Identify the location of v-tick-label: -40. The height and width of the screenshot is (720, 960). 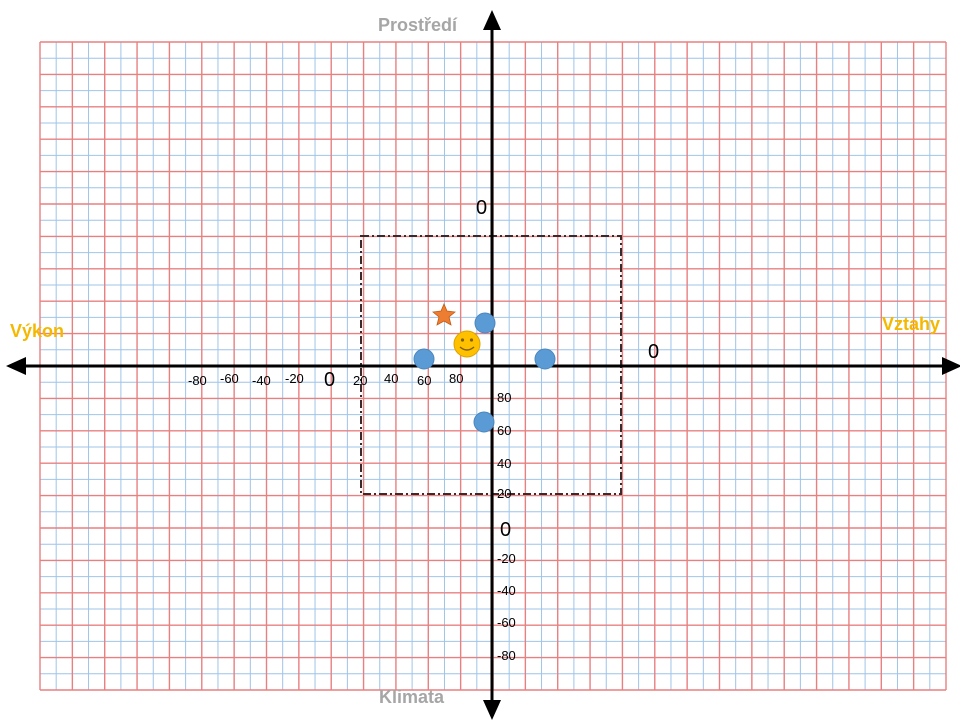
(506, 590).